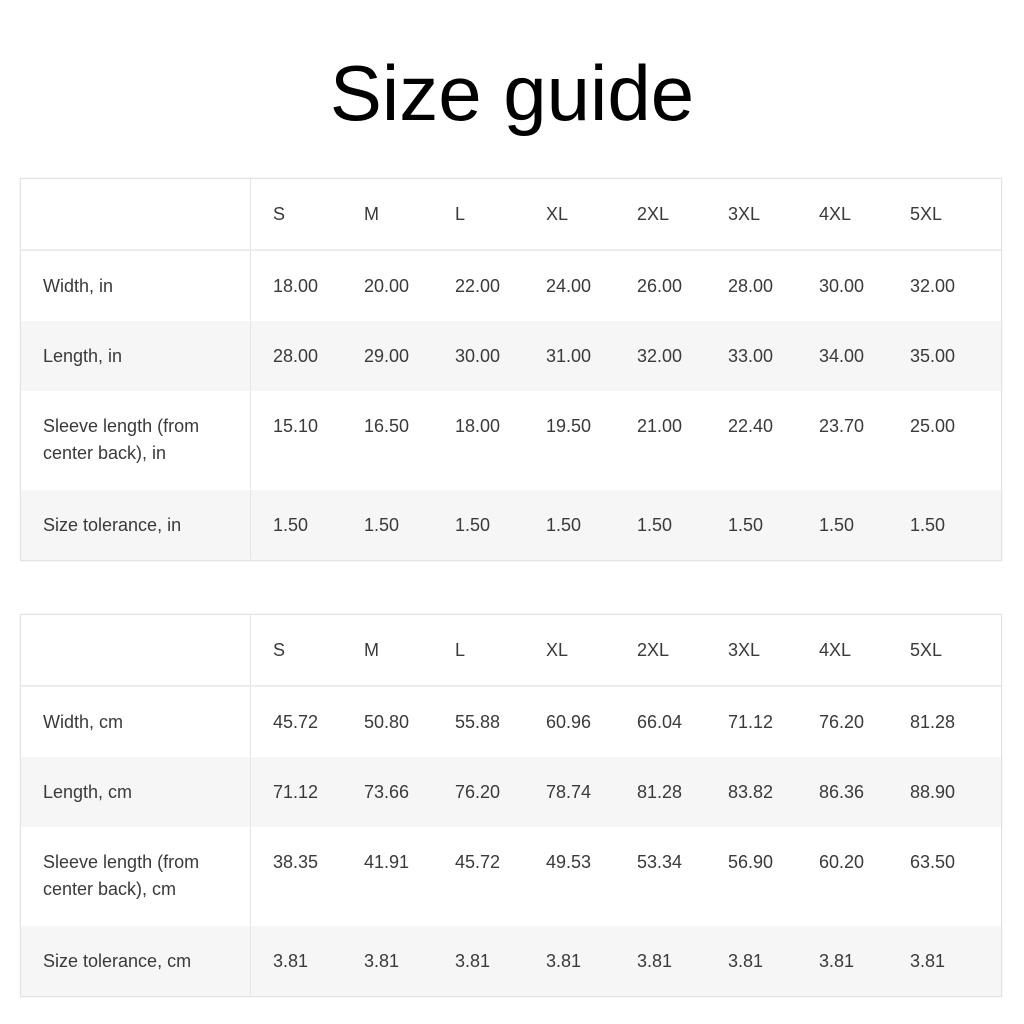 The image size is (1024, 1024). Describe the element at coordinates (136, 524) in the screenshot. I see `row-label: Size tolerance, in` at that location.